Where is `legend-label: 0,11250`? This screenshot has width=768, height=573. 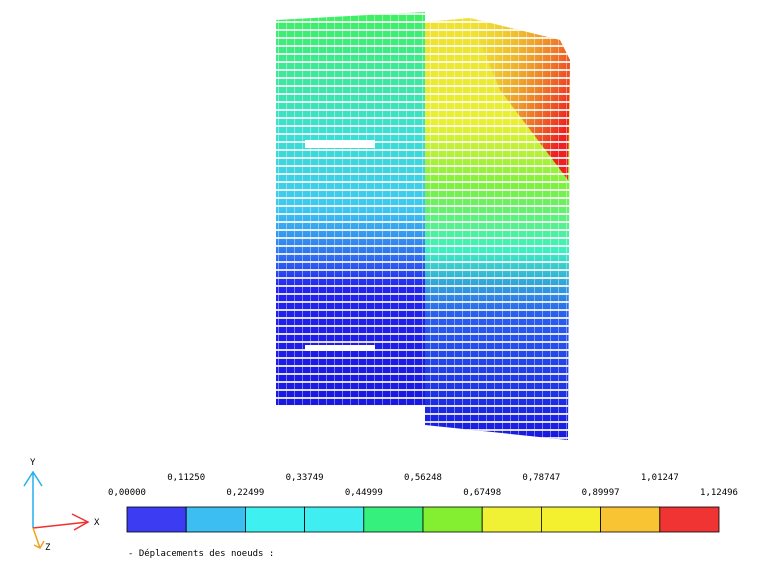
legend-label: 0,11250 is located at coordinates (186, 478).